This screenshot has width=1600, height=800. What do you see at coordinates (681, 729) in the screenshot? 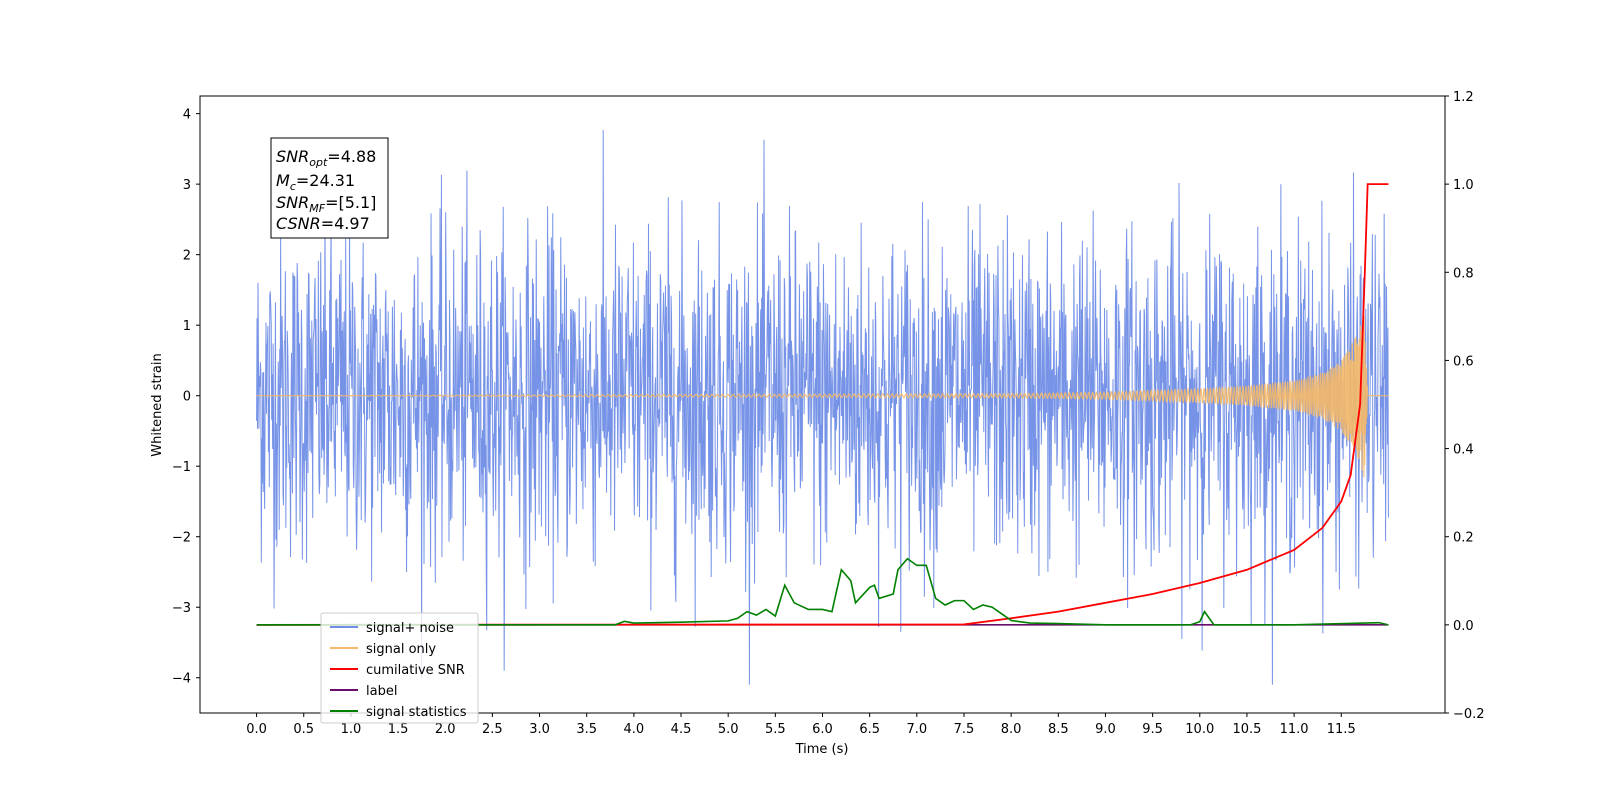
I see `x-tick-label: 4.5` at bounding box center [681, 729].